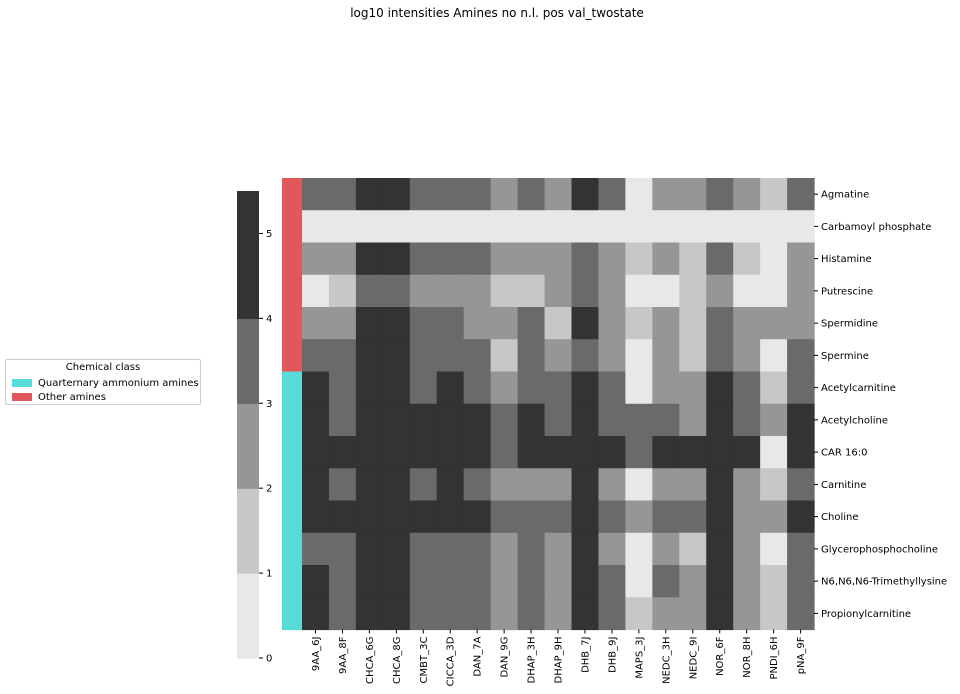  Describe the element at coordinates (316, 356) in the screenshot. I see `cell-spermine-9aa-6j` at that location.